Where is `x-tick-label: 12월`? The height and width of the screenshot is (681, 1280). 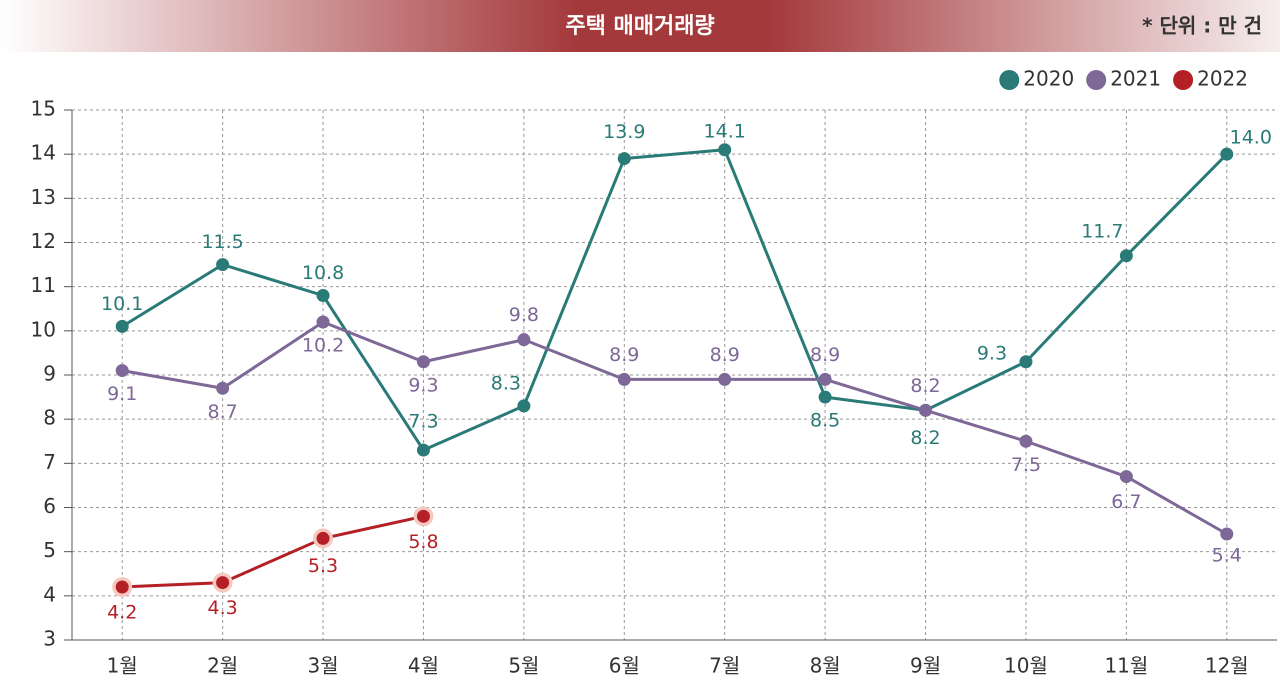
x-tick-label: 12월 is located at coordinates (1227, 666).